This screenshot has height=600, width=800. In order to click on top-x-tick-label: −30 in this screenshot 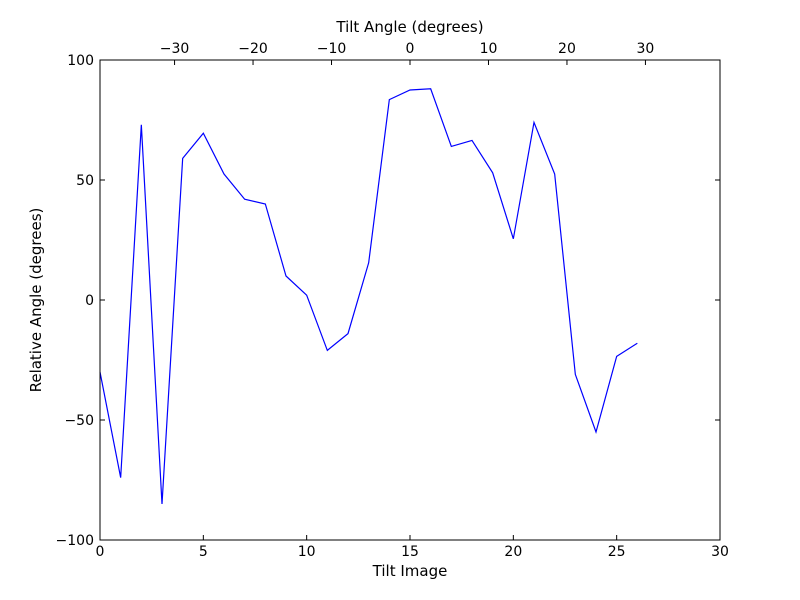, I will do `click(175, 49)`.